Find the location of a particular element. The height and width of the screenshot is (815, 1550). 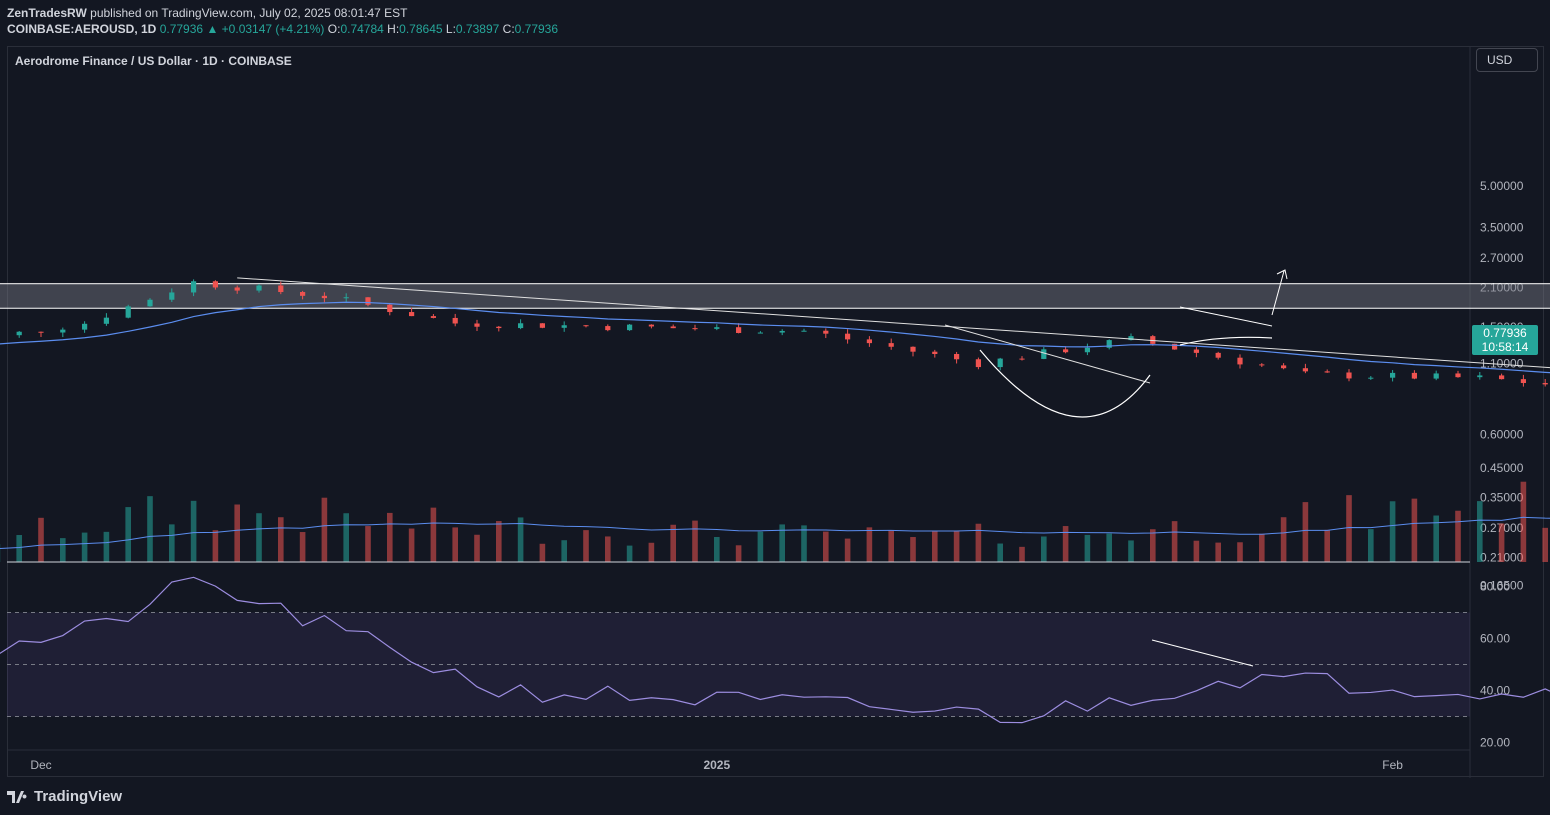

candle-countdown: 10:58:14 is located at coordinates (1505, 347).